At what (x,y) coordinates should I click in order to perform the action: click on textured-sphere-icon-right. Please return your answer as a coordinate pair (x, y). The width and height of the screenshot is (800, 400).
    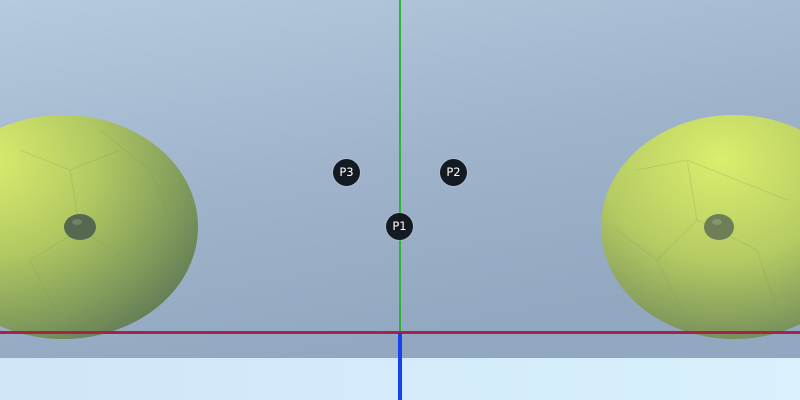
    Looking at the image, I should click on (698, 227).